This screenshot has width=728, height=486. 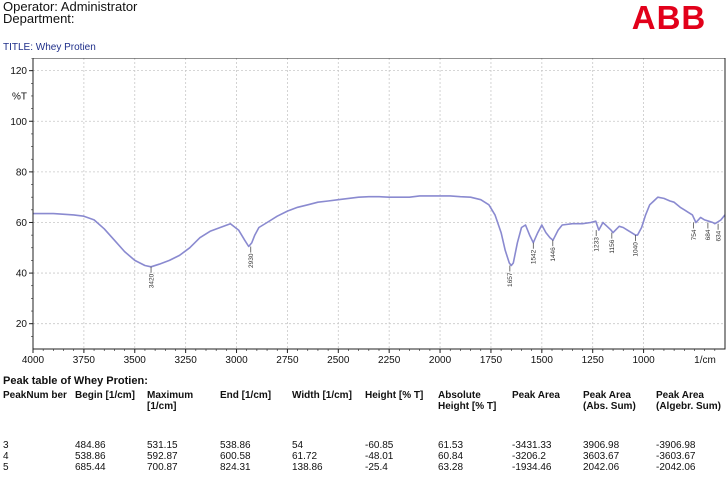 I want to click on table-cell: -60.85, so click(x=379, y=445).